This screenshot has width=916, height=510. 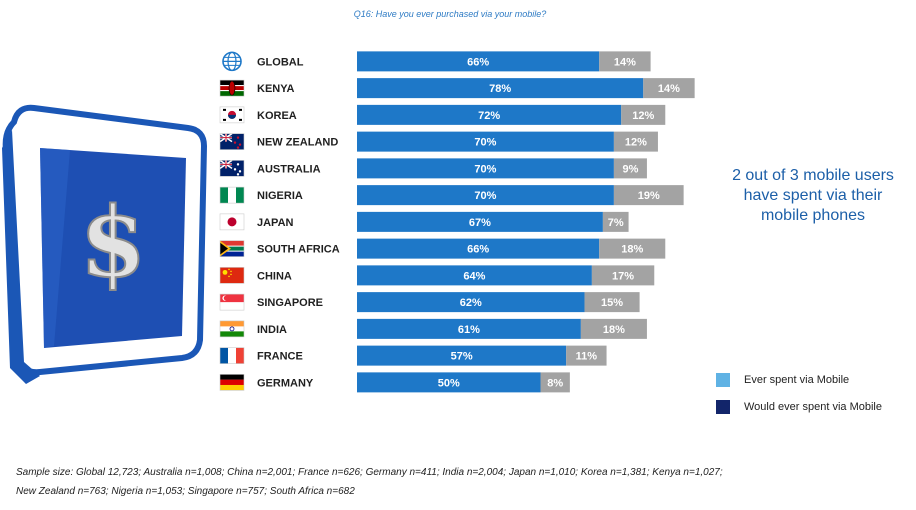 I want to click on legend-item-ever: Ever spent via Mobile, so click(x=799, y=380).